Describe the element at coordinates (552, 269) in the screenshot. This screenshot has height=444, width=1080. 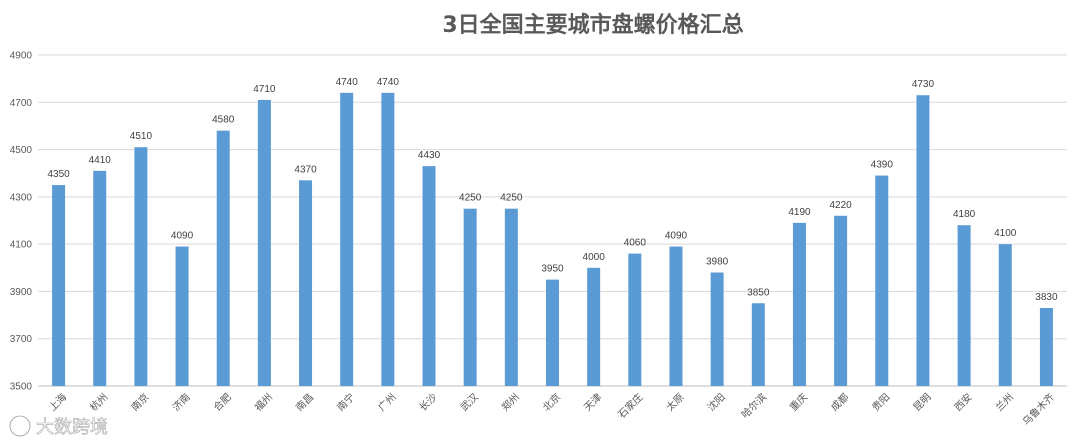
I see `data-label: 3950` at that location.